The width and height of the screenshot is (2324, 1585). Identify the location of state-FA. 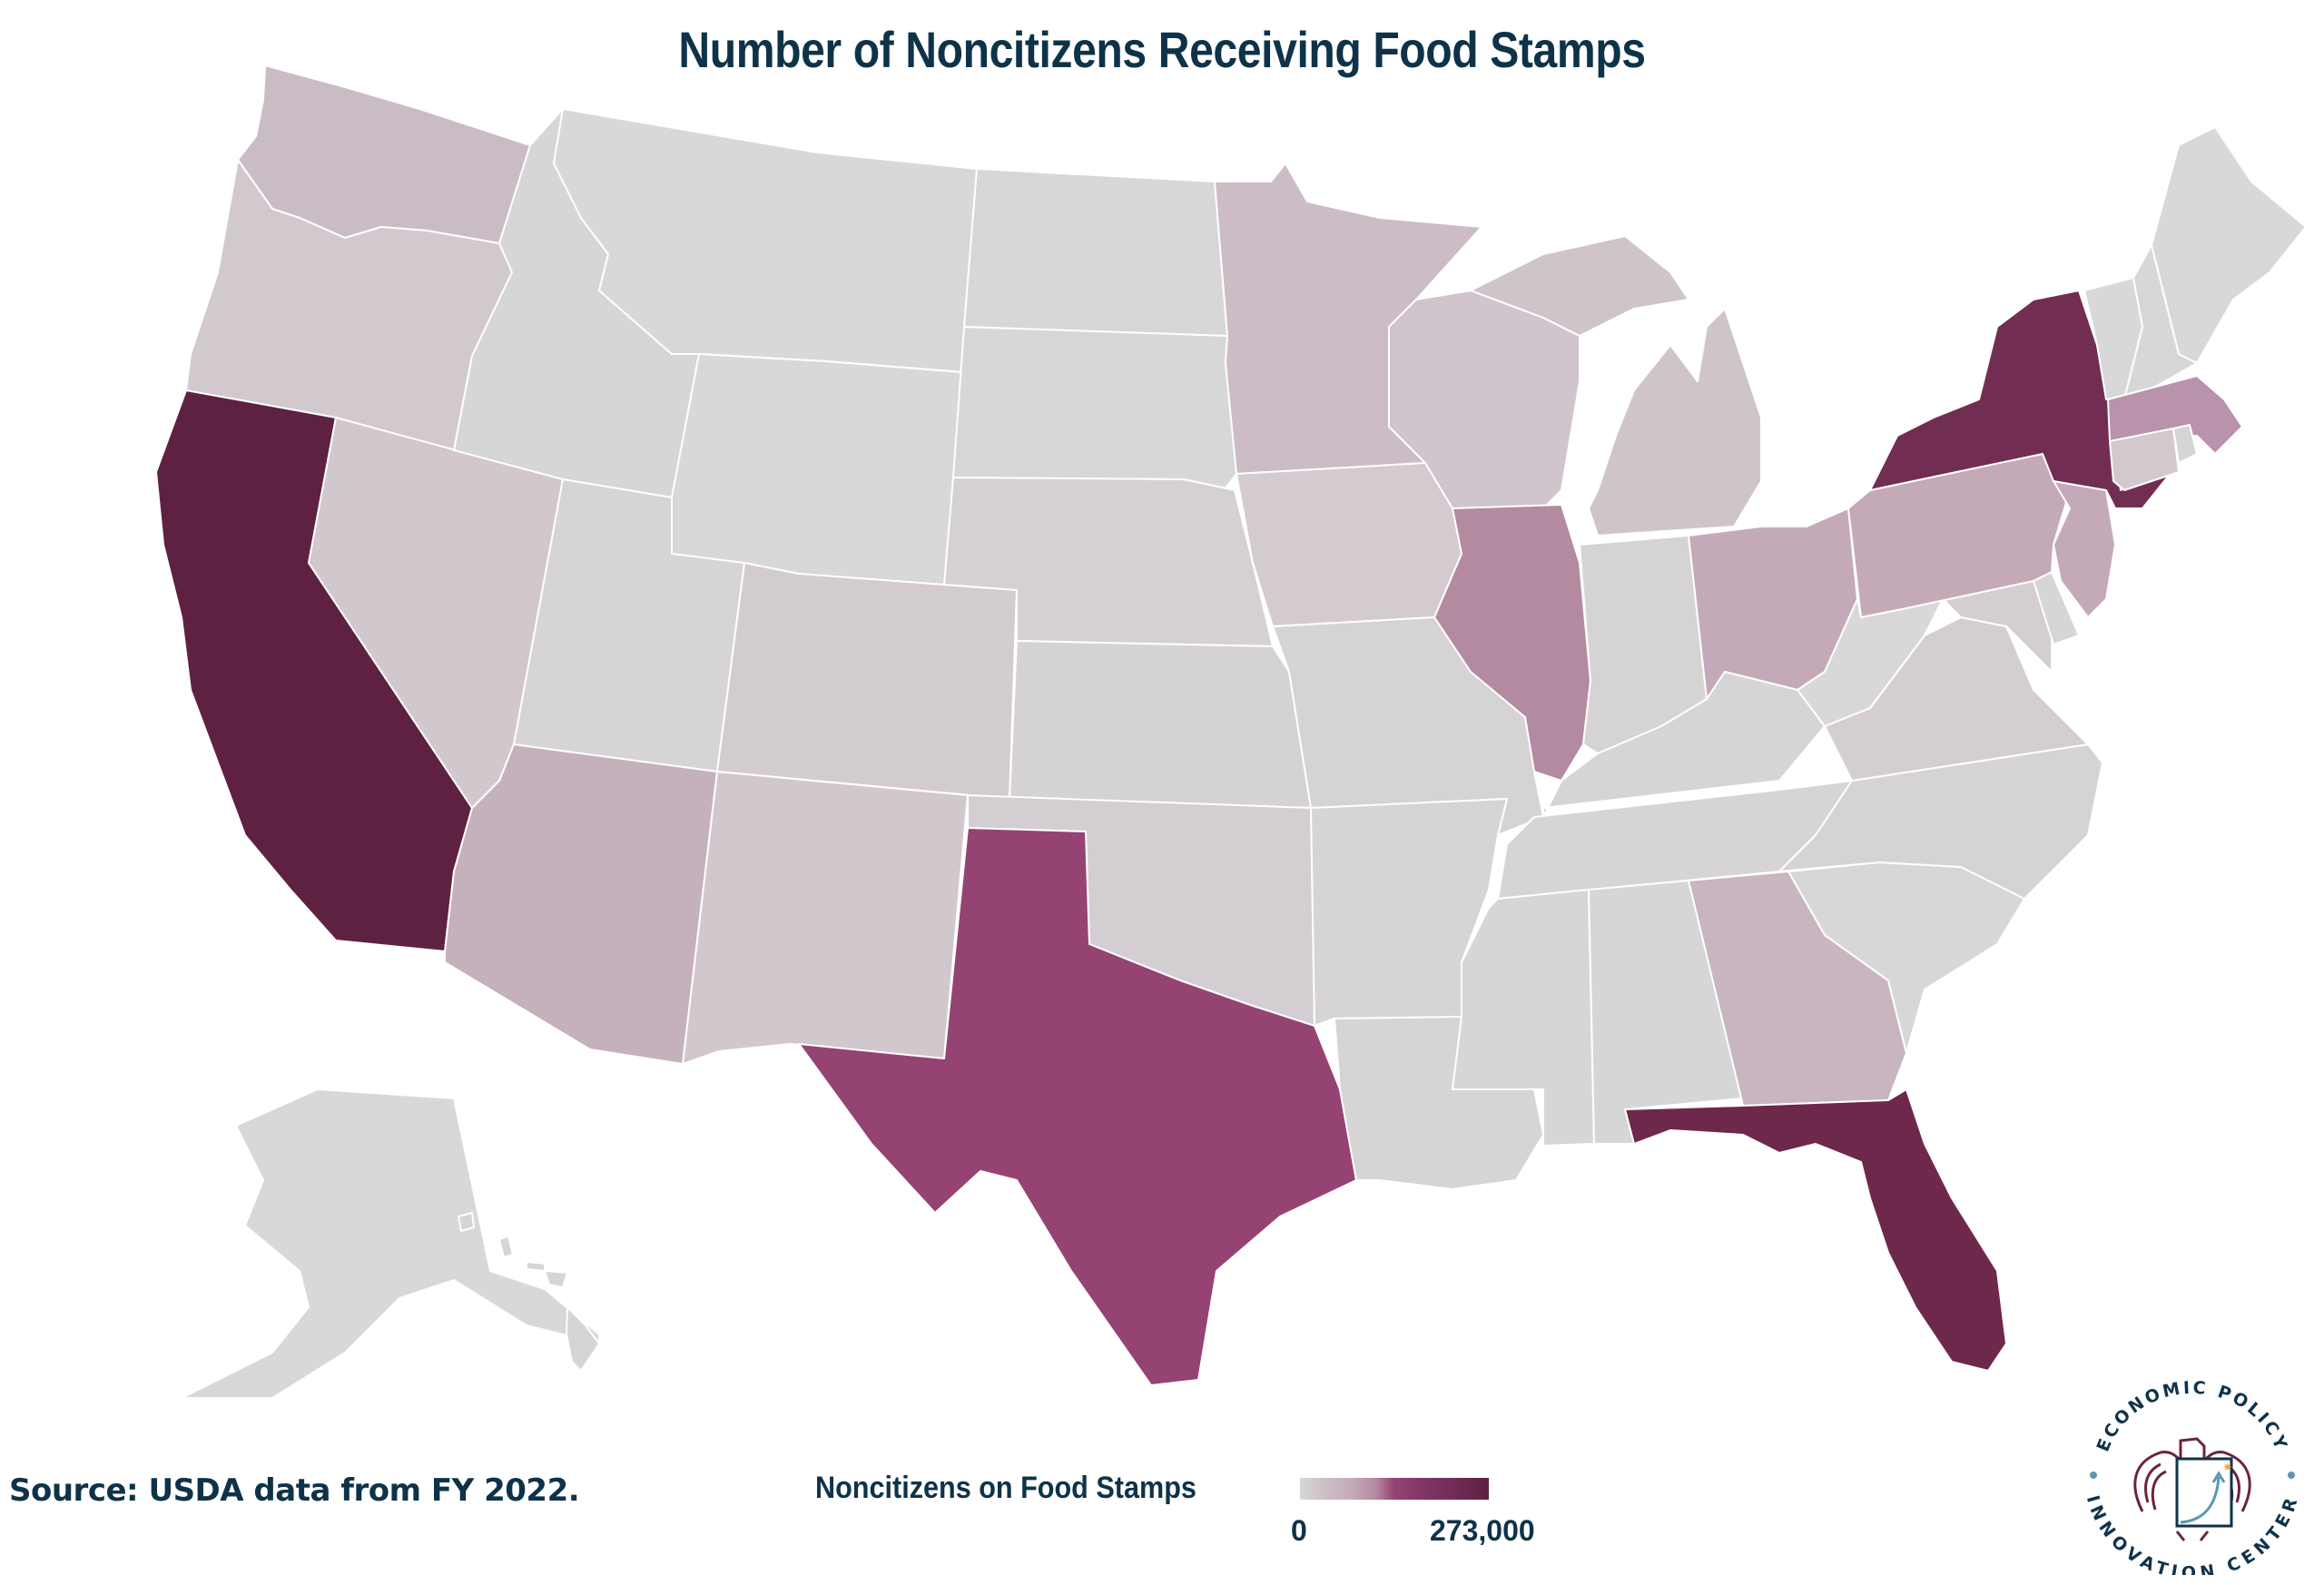
(1815, 1230).